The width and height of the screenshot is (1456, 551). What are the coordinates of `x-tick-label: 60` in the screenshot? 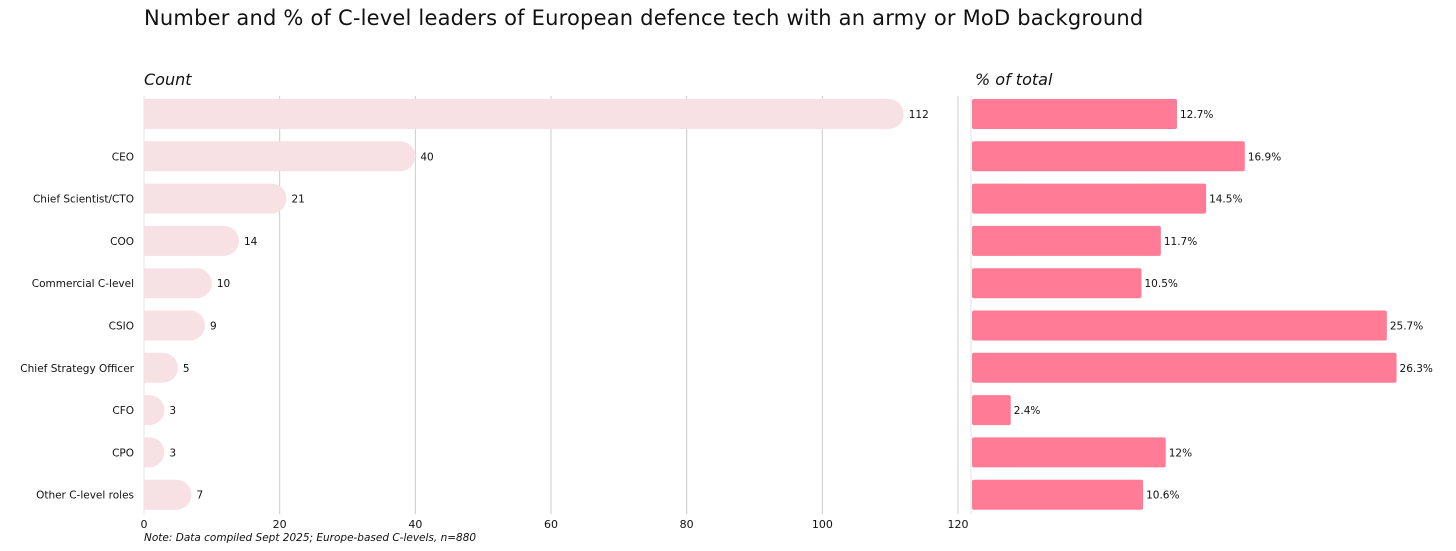 It's located at (551, 524).